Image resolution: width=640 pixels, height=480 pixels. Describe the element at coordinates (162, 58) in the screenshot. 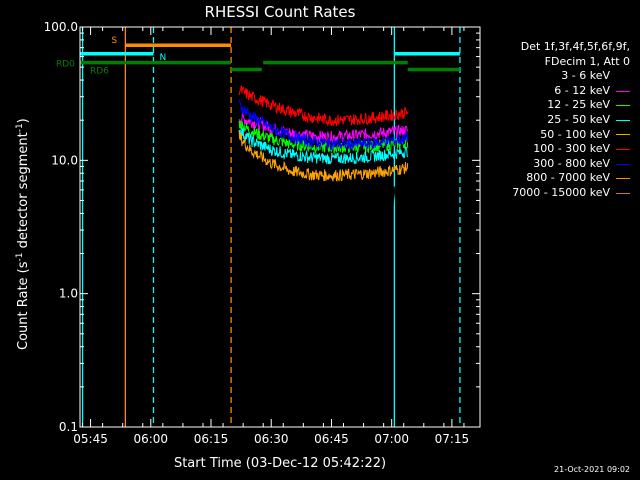

I see `state-bar-label: N` at that location.